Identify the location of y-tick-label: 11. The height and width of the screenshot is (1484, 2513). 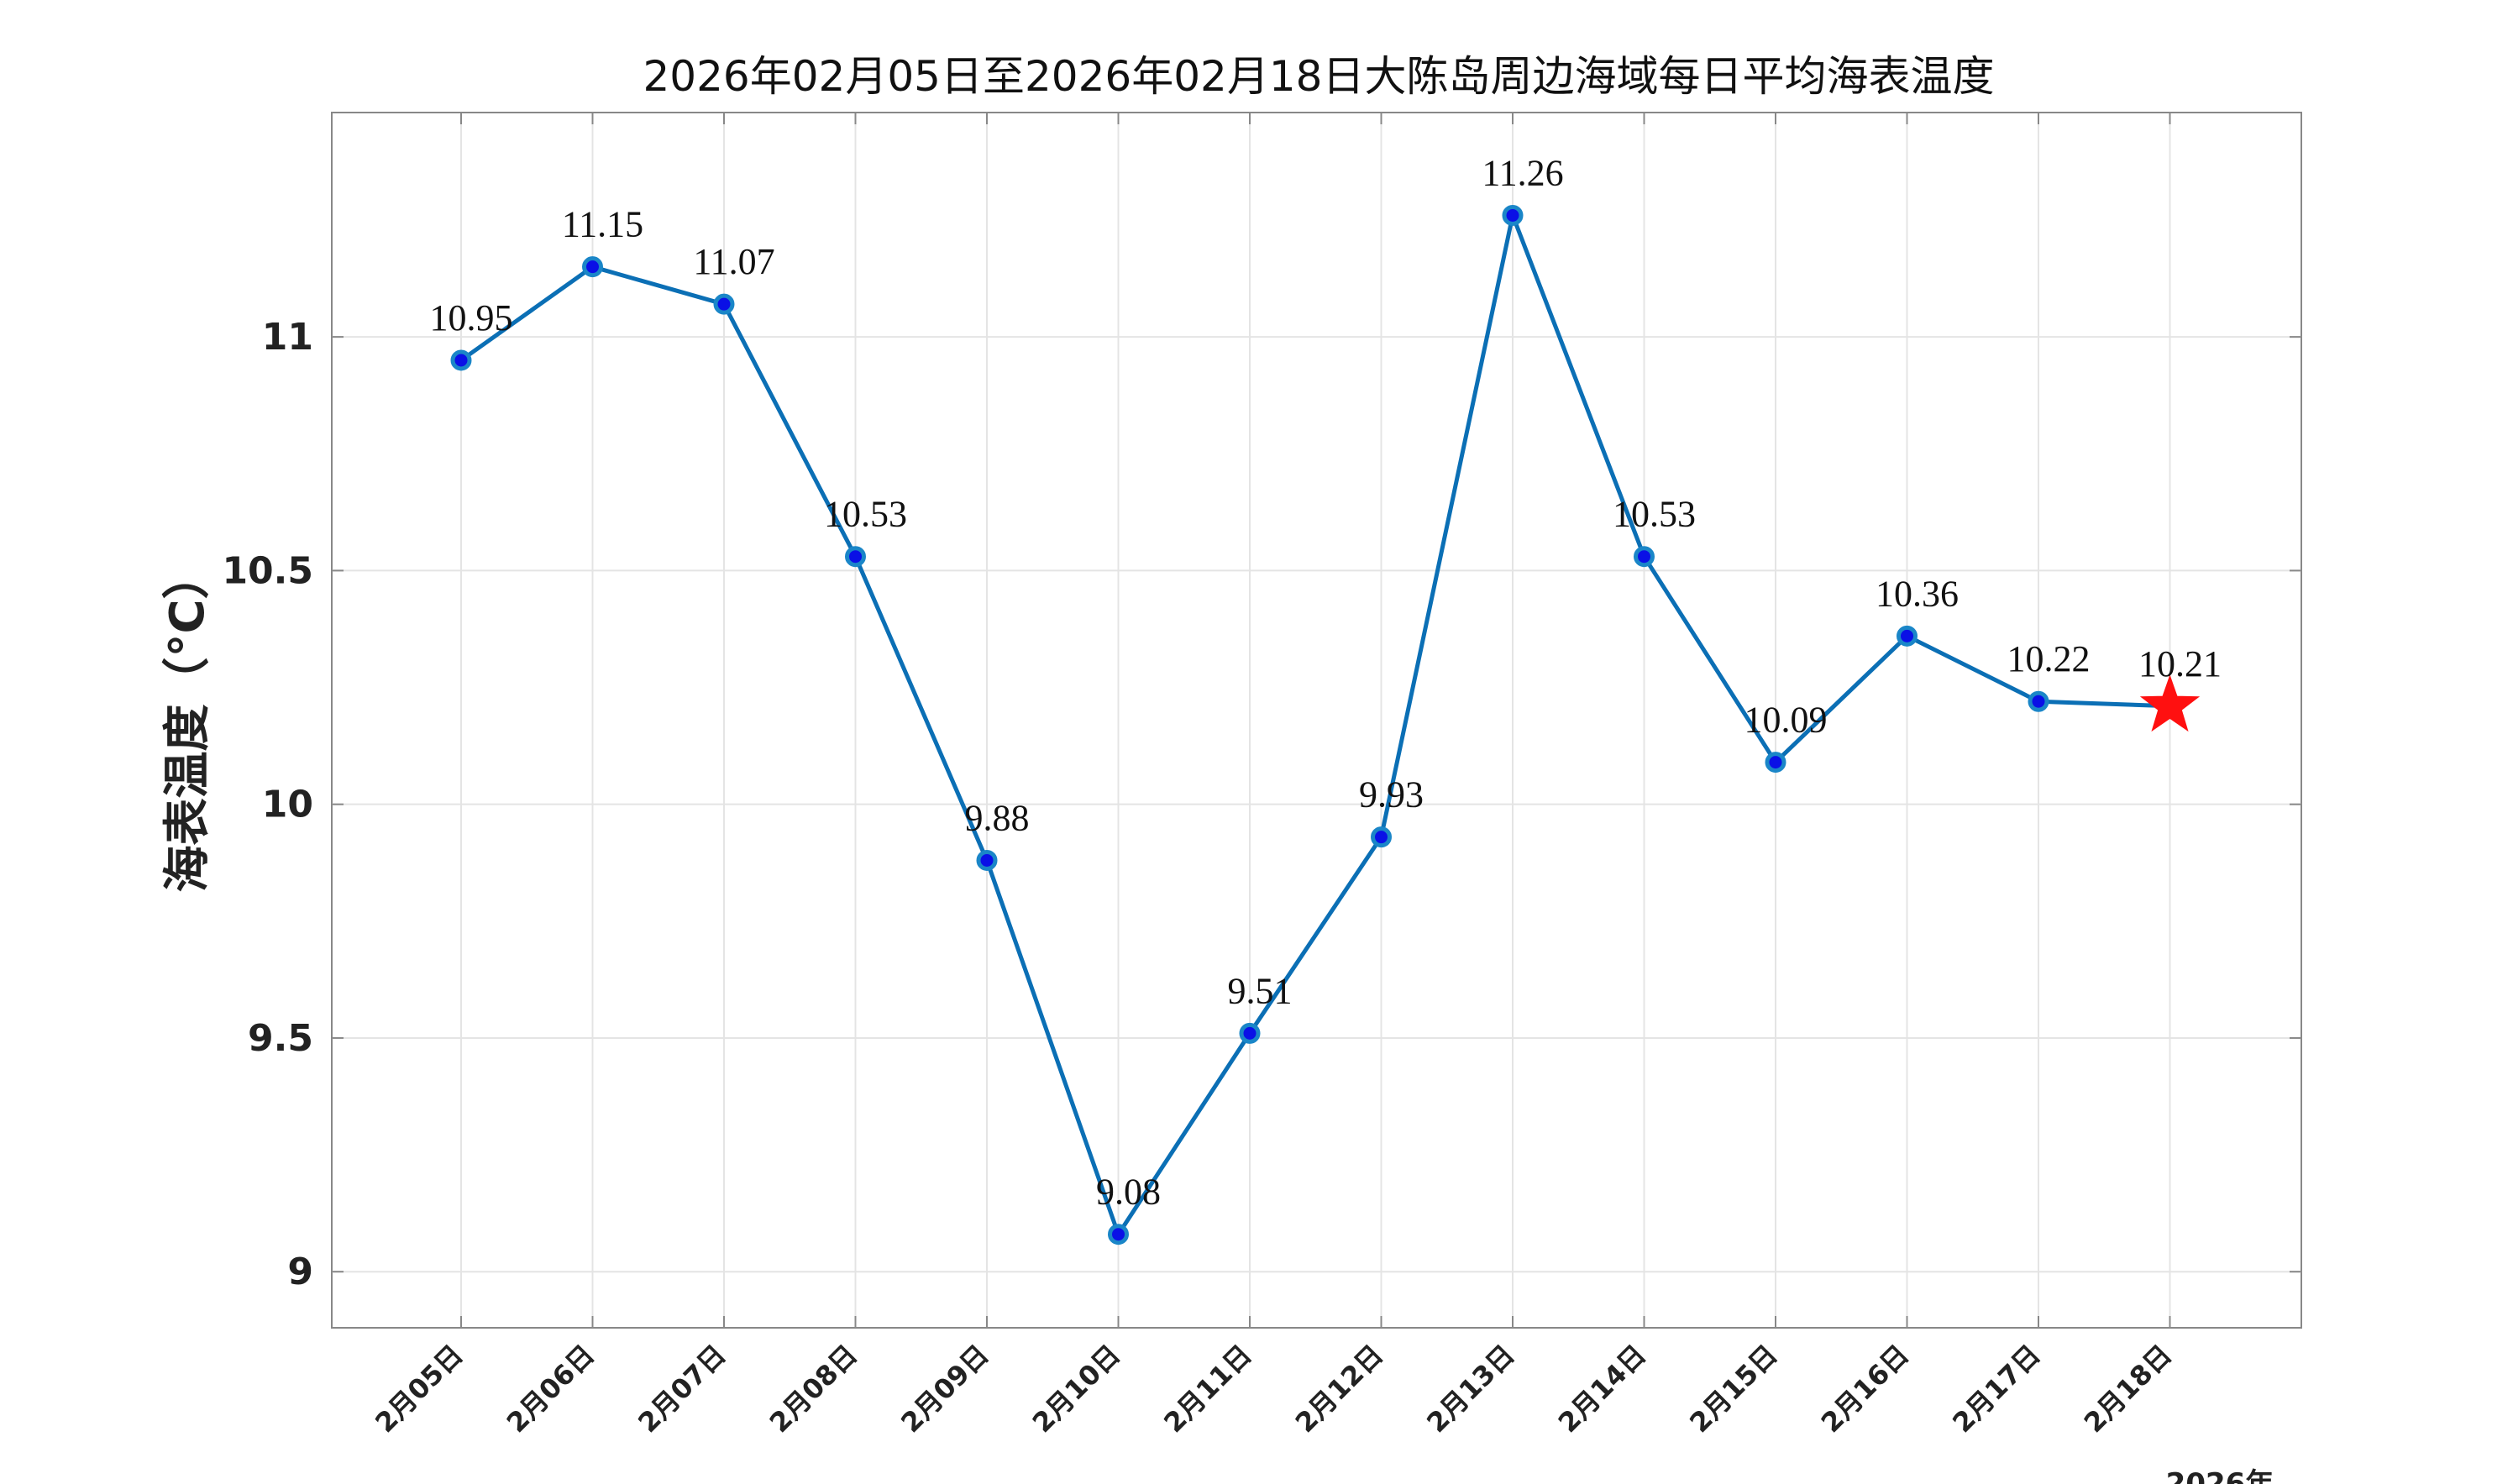
(287, 337).